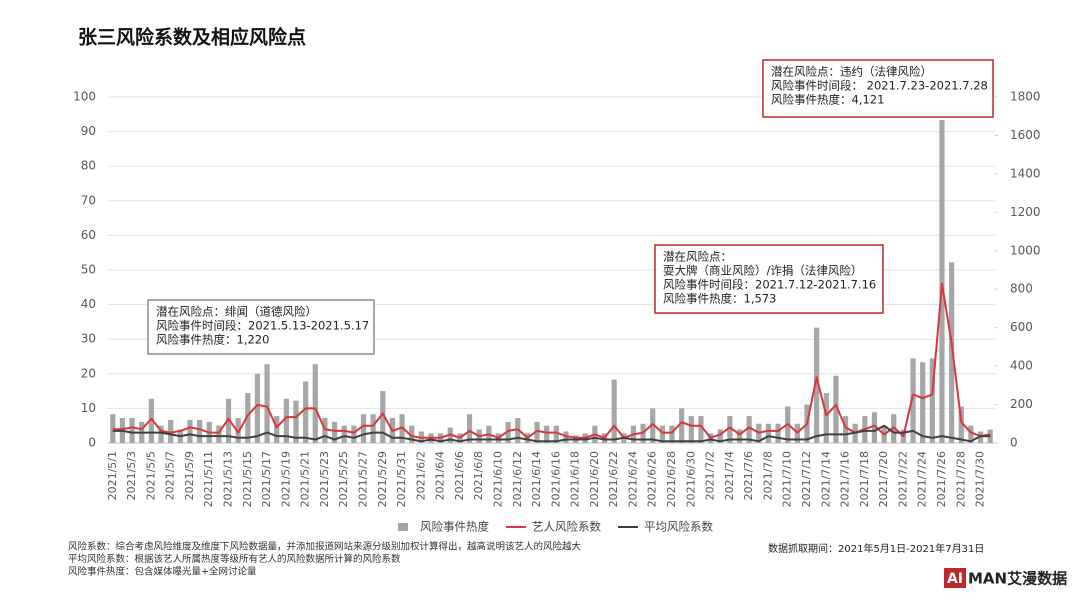  What do you see at coordinates (343, 479) in the screenshot?
I see `x-tick-label: 2021/5/25` at bounding box center [343, 479].